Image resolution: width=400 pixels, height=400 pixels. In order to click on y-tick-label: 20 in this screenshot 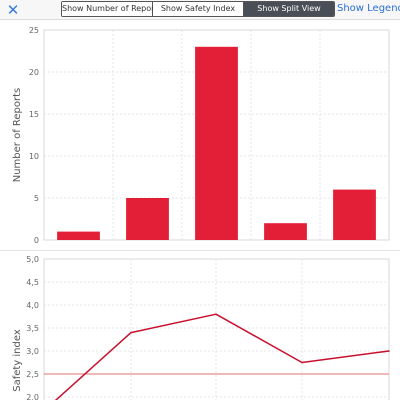, I will do `click(34, 72)`.